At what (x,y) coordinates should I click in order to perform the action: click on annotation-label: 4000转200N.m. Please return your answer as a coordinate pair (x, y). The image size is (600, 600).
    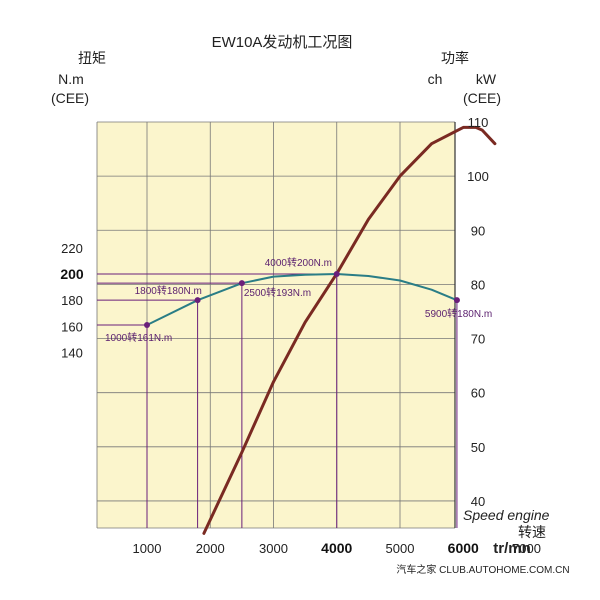
    Looking at the image, I should click on (298, 262).